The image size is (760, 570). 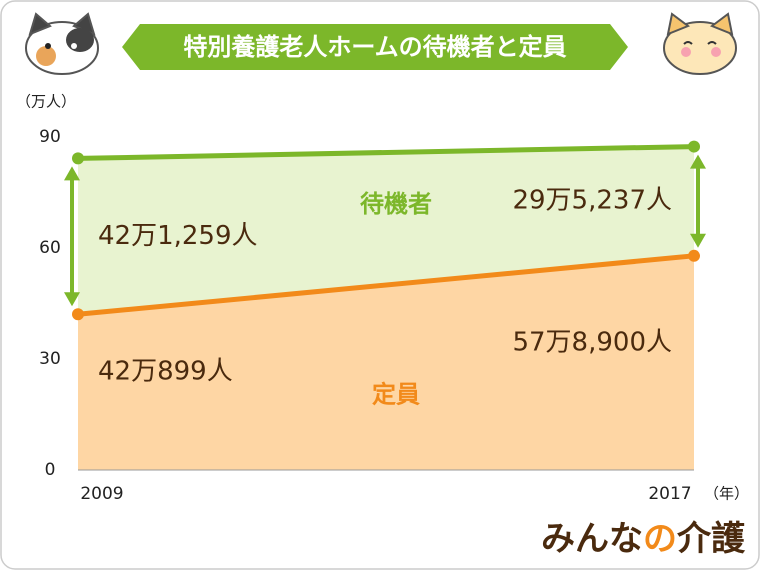 I want to click on brand: みんなの介護, so click(x=643, y=539).